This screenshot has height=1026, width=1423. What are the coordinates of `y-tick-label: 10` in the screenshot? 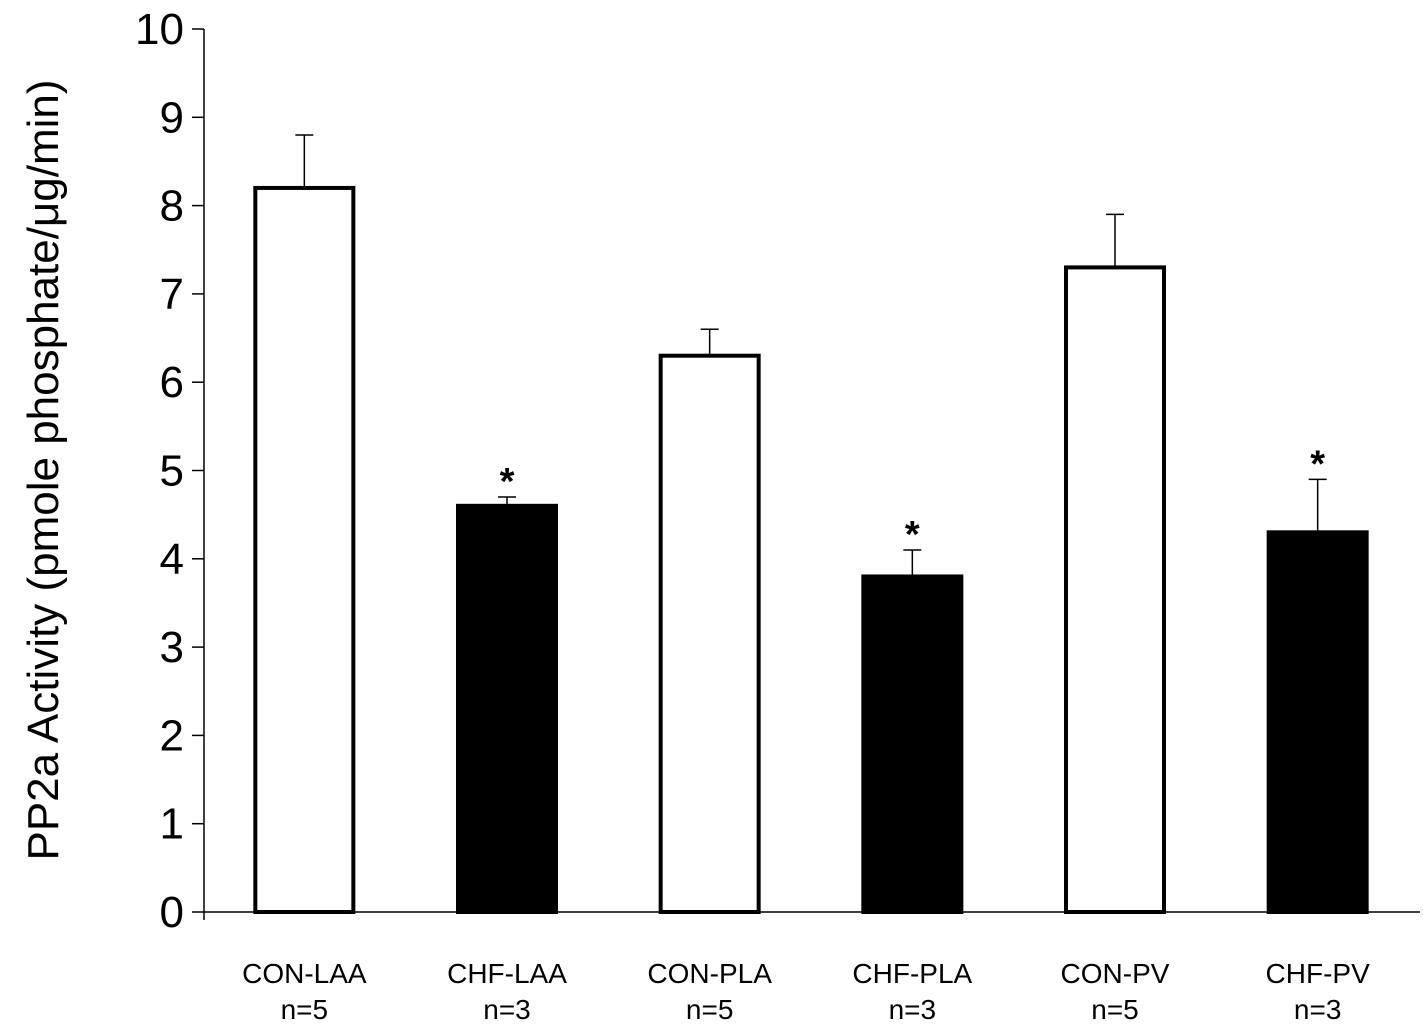 It's located at (159, 29).